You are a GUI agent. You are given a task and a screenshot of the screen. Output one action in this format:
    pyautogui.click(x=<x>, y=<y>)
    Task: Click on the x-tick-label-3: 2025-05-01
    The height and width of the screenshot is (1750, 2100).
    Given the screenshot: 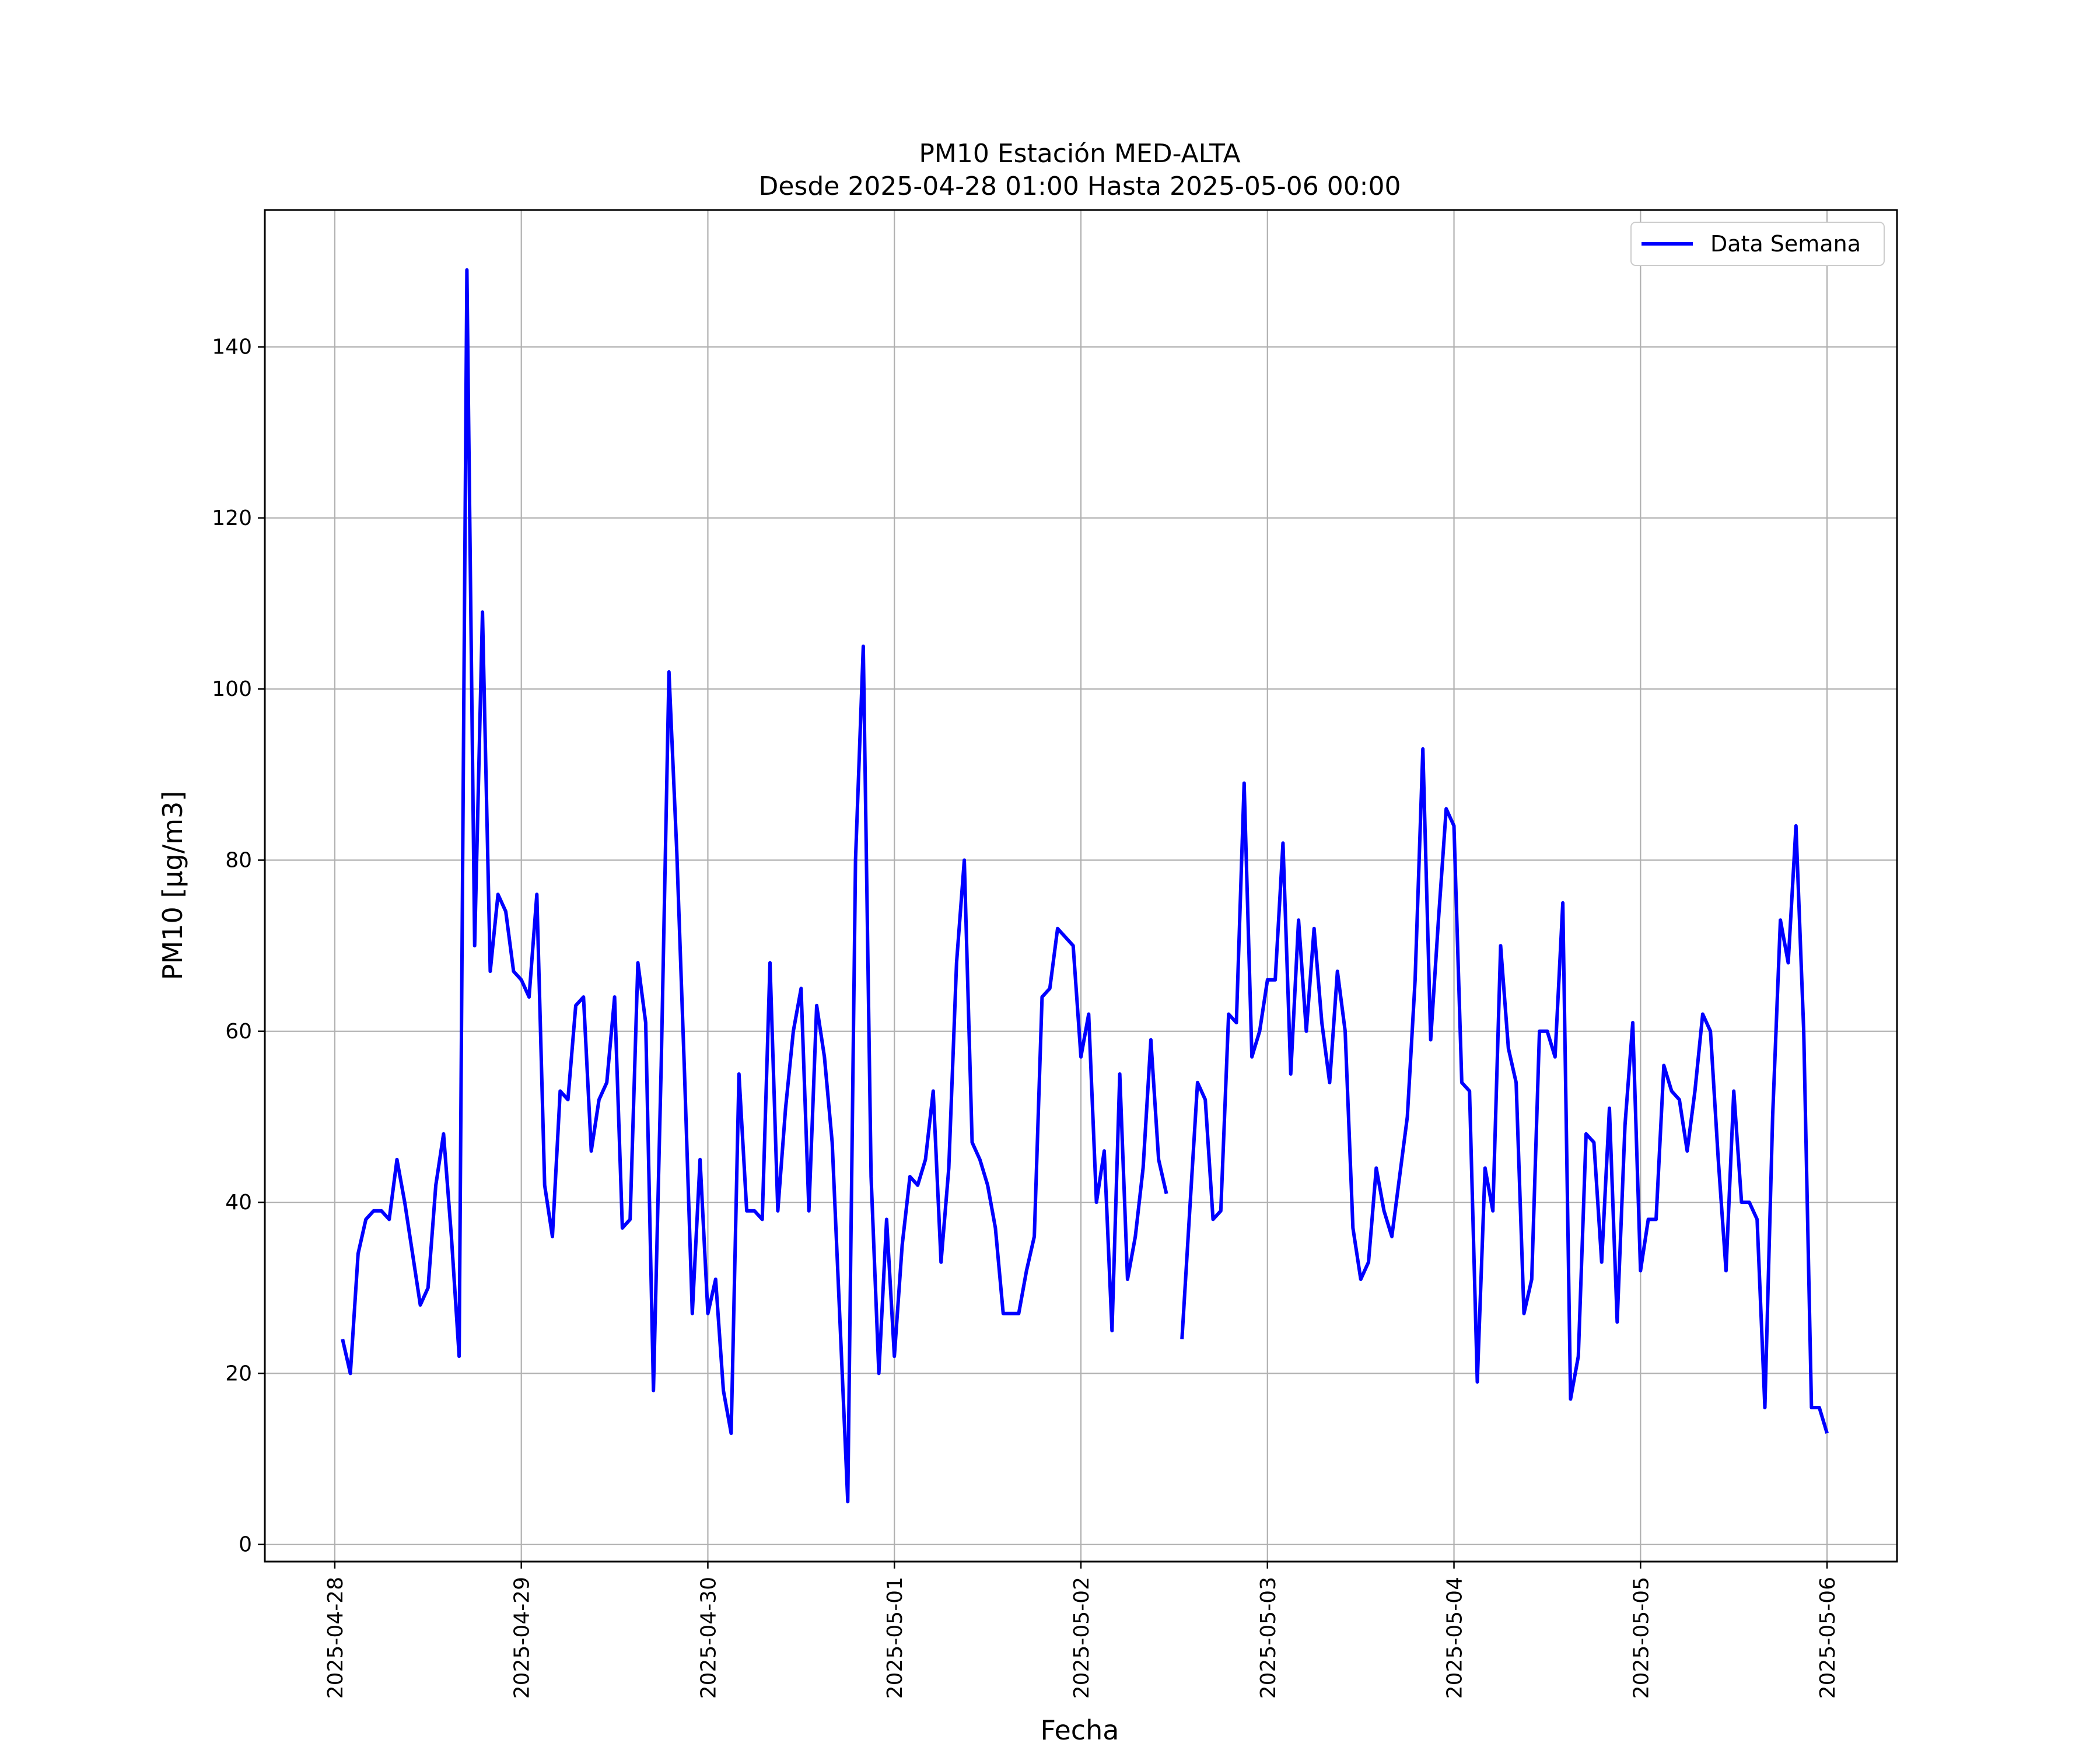 What is the action you would take?
    pyautogui.click(x=895, y=1638)
    